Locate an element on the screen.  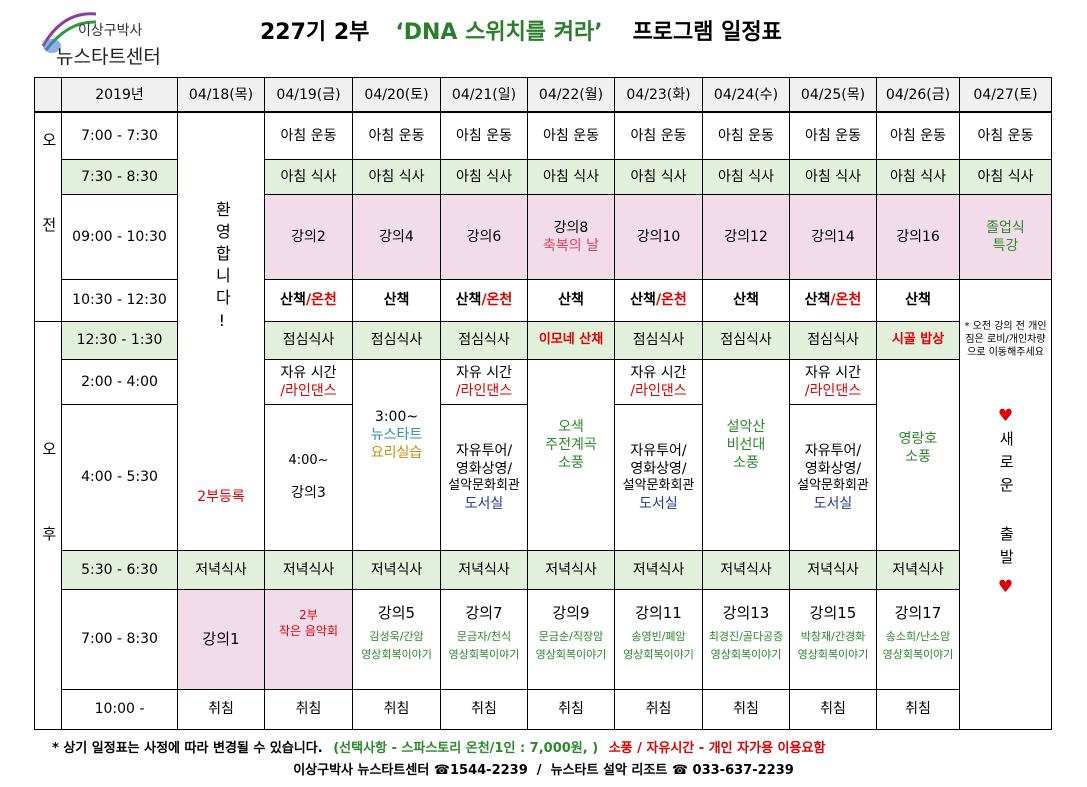
note-part: (선택사항 - 스파스토리 온천/1인 : 7,000원, ) is located at coordinates (466, 748).